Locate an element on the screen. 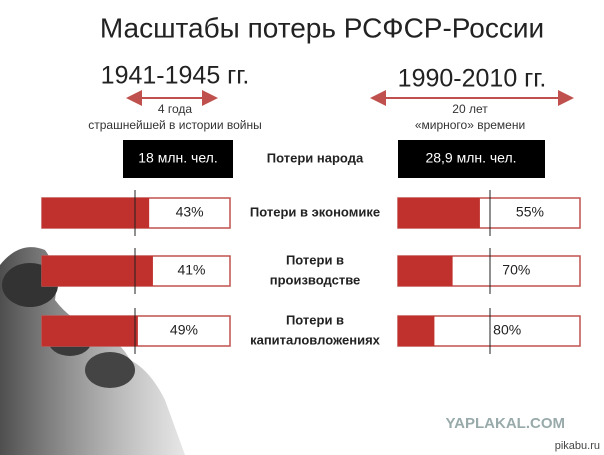 Image resolution: width=604 pixels, height=455 pixels. watermark: pikabu.ru is located at coordinates (577, 446).